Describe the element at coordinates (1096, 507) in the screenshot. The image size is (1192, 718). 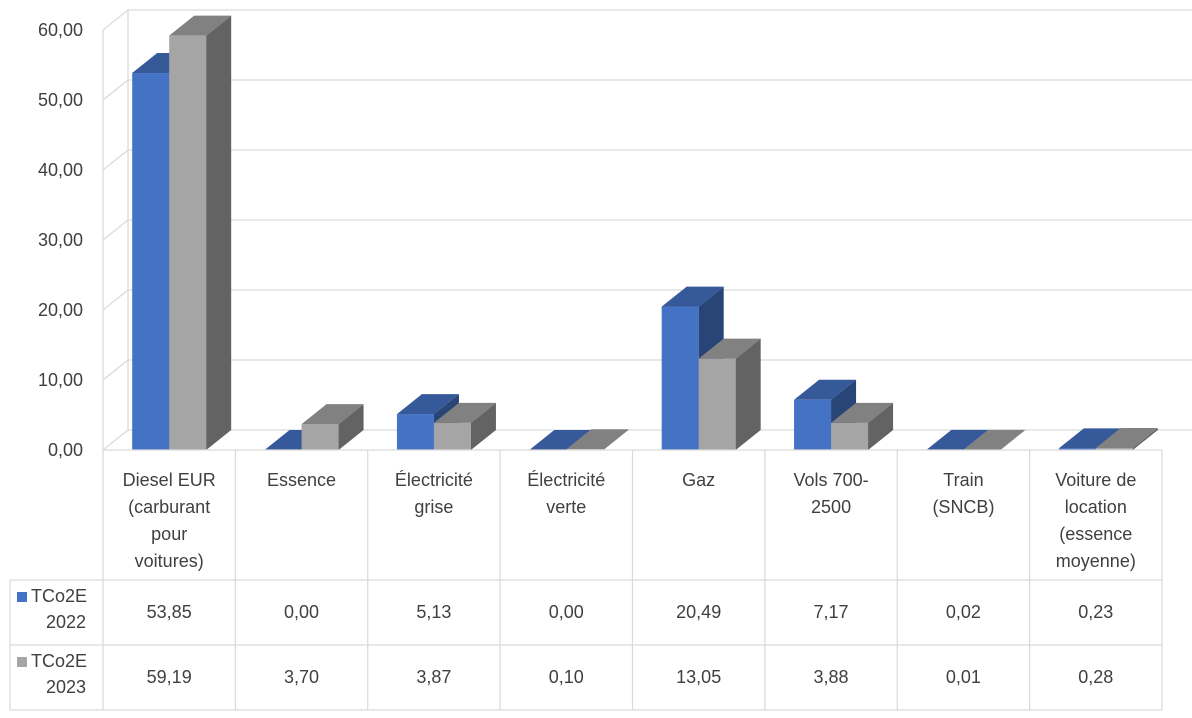
I see `category-label: location` at that location.